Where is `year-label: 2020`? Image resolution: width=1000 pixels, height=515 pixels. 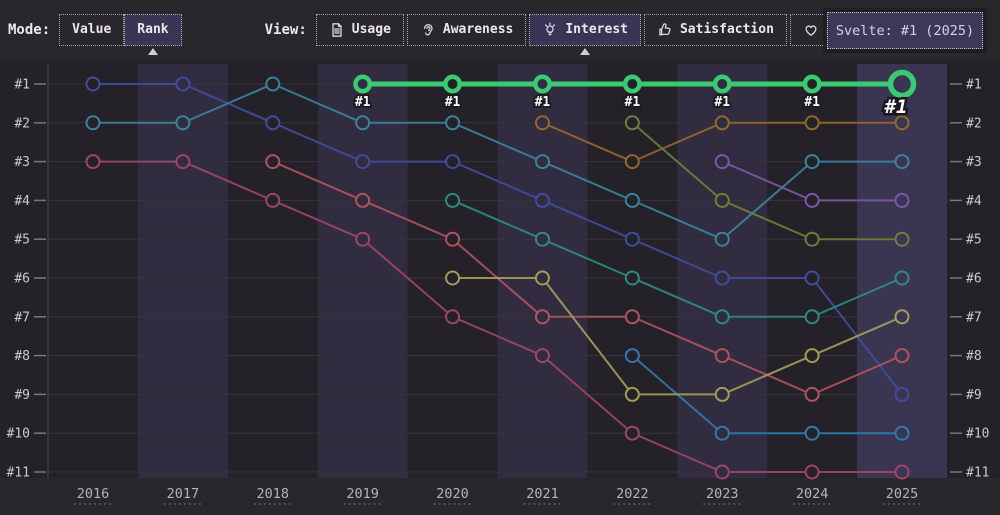 year-label: 2020 is located at coordinates (452, 494).